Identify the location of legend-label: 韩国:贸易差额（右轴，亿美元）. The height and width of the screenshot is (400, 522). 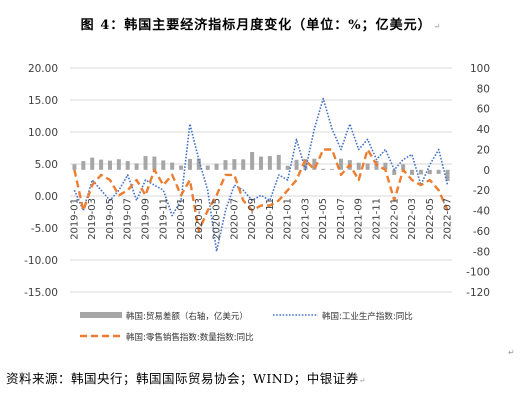
(187, 316).